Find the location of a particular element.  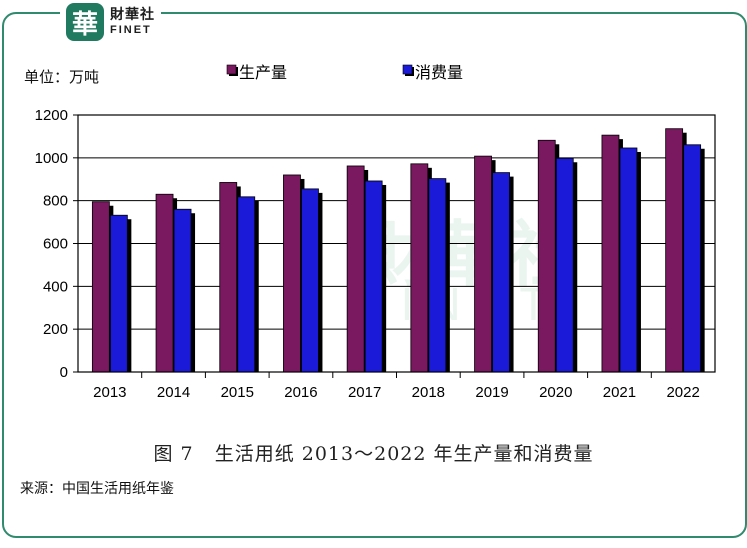

y-tick-label: 400 is located at coordinates (55, 286).